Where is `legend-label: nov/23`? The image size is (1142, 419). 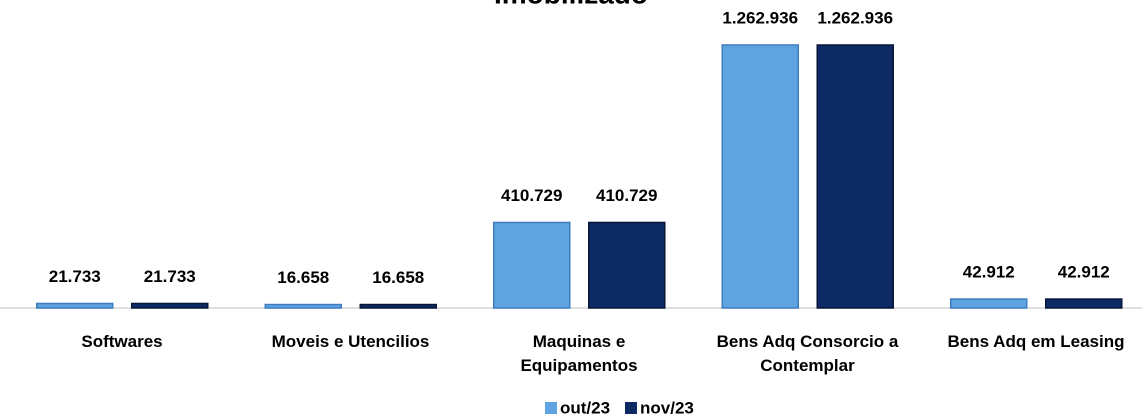 legend-label: nov/23 is located at coordinates (667, 407).